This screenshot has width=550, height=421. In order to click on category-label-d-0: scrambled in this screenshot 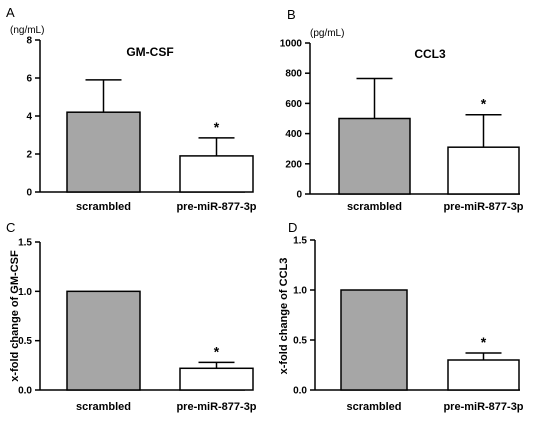, I will do `click(373, 407)`.